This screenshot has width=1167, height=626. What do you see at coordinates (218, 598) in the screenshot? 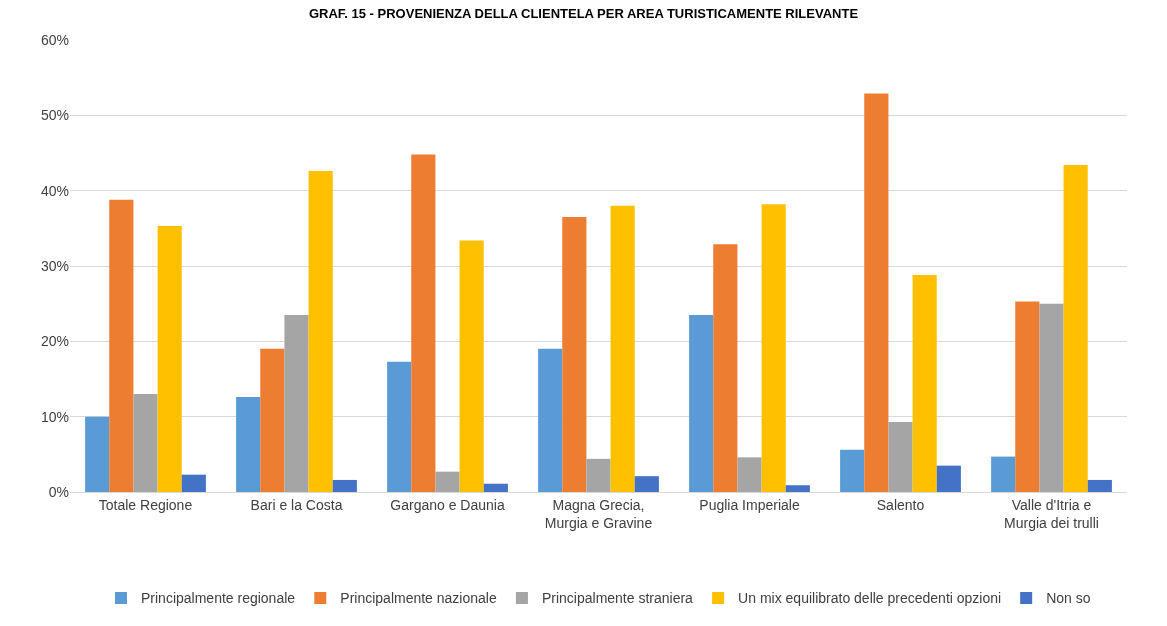
I see `legend-label: Principalmente regionale` at bounding box center [218, 598].